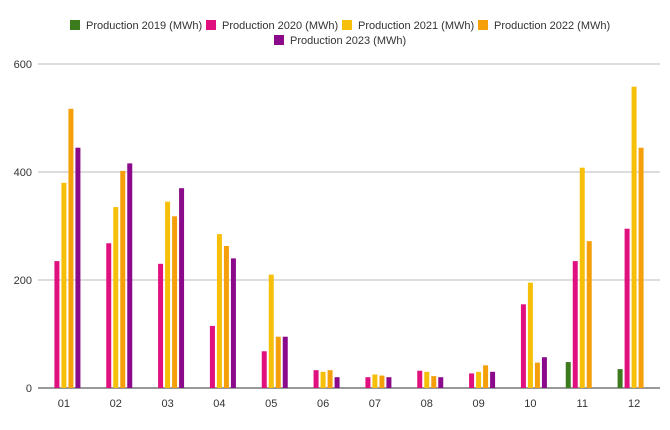 The height and width of the screenshot is (430, 670). I want to click on x-tick-label: 02, so click(116, 404).